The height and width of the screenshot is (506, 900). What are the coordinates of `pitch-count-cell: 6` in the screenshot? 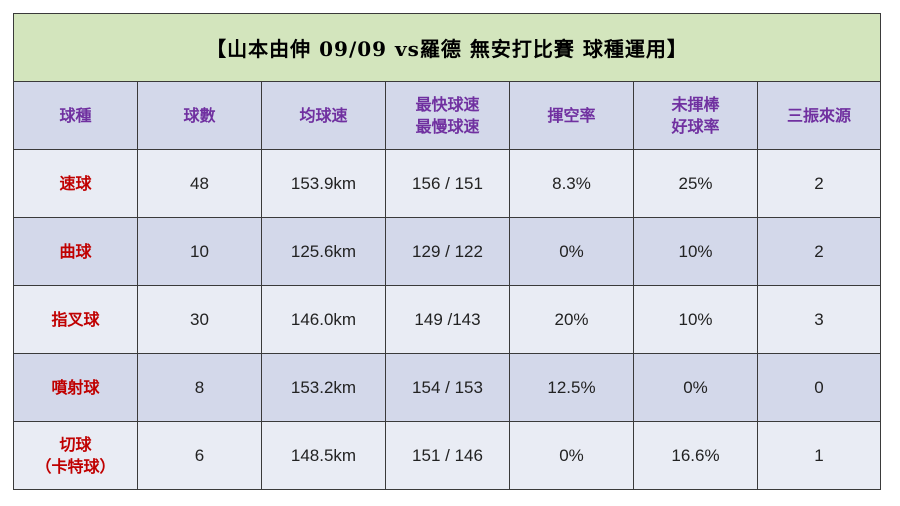 It's located at (199, 455).